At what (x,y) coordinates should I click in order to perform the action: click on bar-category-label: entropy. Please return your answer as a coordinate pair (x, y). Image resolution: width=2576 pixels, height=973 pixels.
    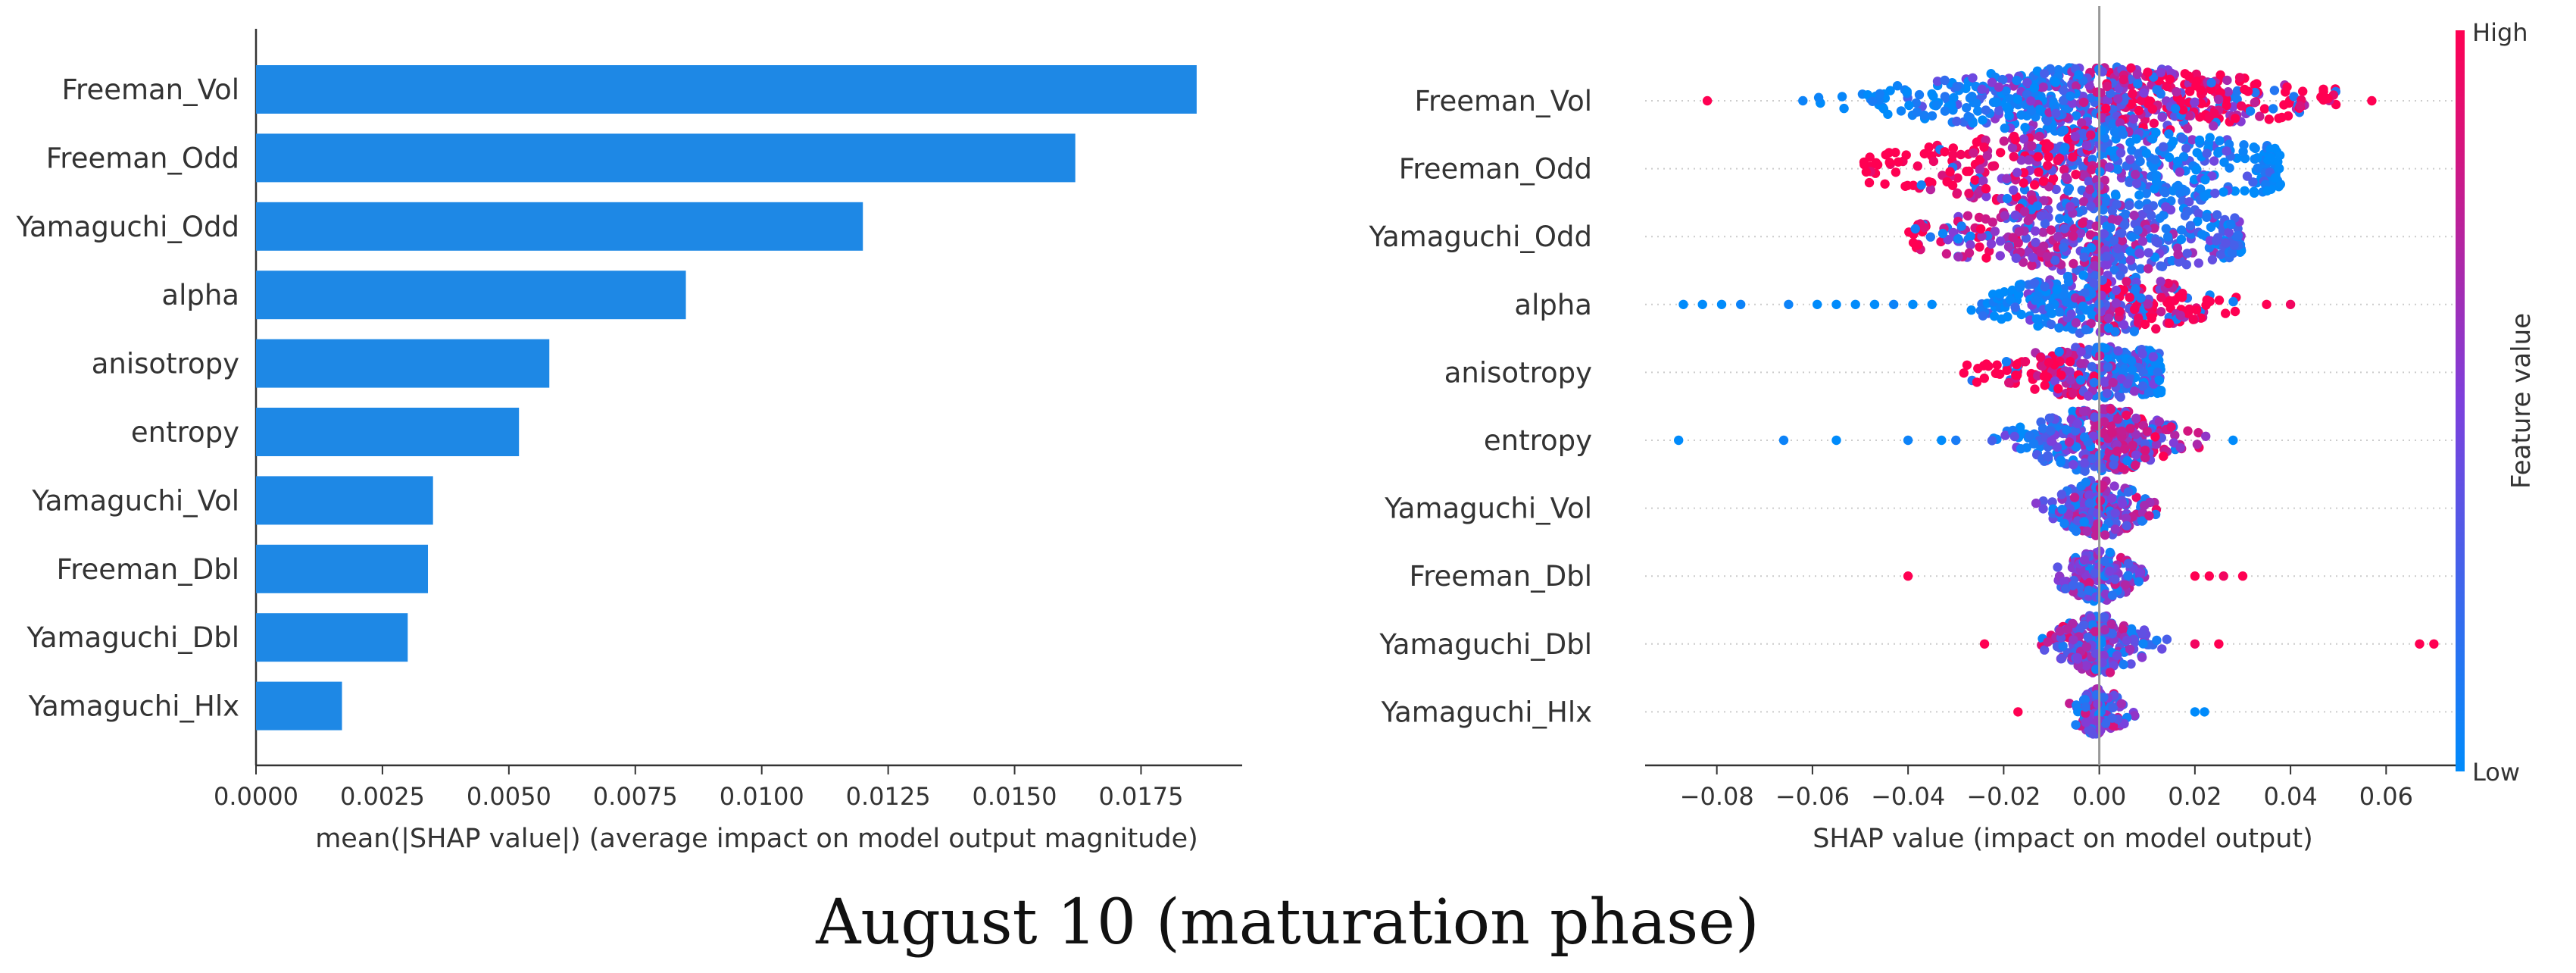
    Looking at the image, I should click on (185, 432).